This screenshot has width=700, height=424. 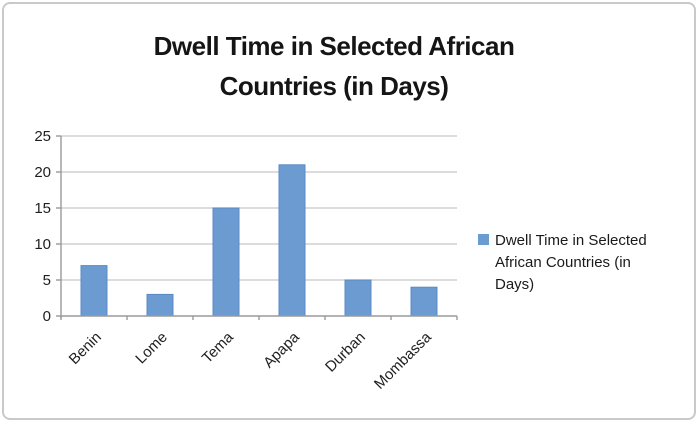 I want to click on y-axis-label: 0, so click(x=47, y=316).